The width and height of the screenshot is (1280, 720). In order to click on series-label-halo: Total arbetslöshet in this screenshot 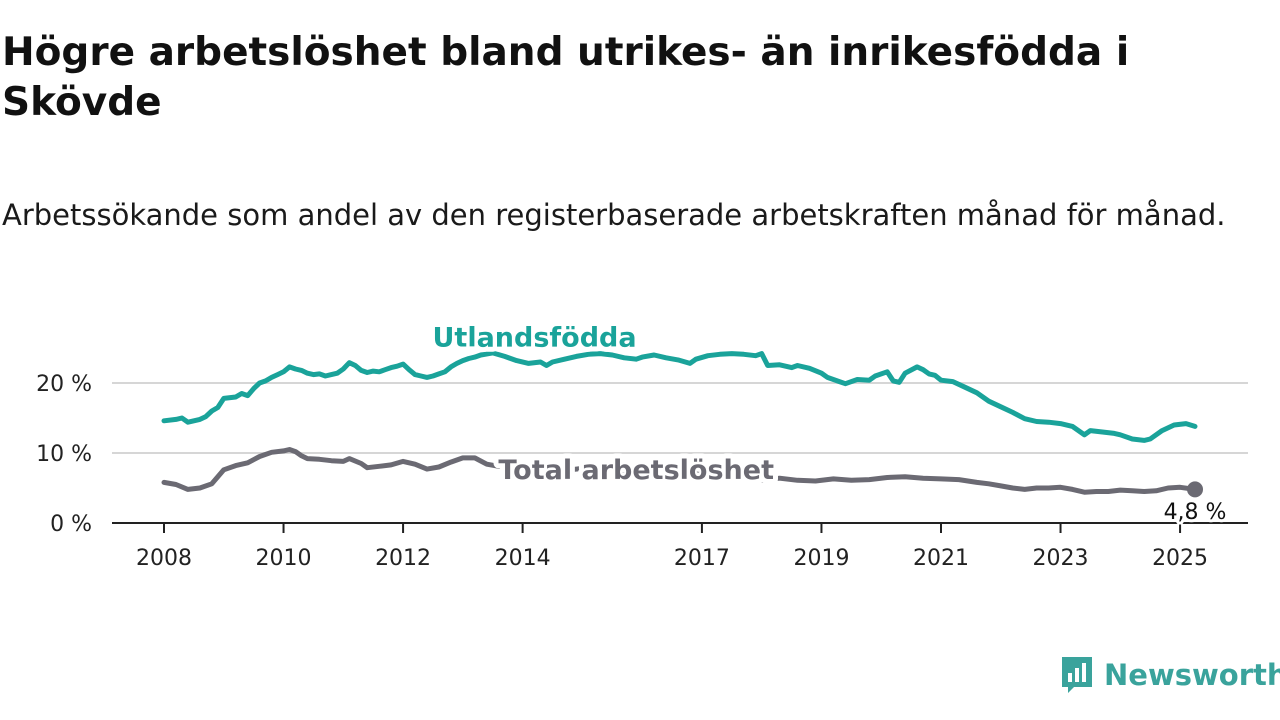, I will do `click(636, 470)`.